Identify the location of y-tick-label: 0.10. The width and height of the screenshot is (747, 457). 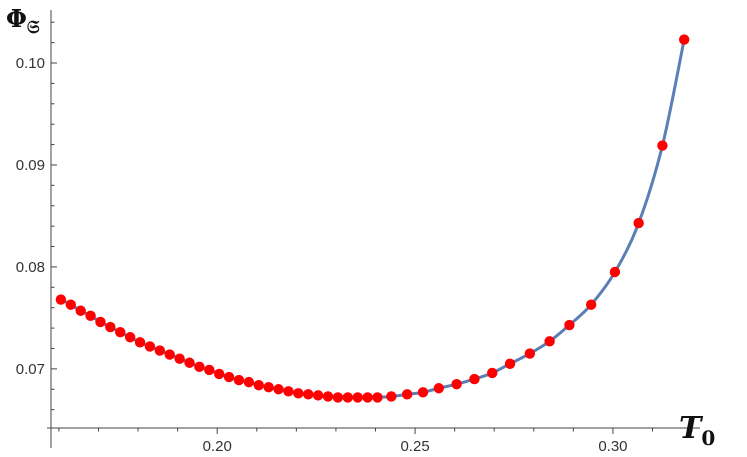
(30, 63).